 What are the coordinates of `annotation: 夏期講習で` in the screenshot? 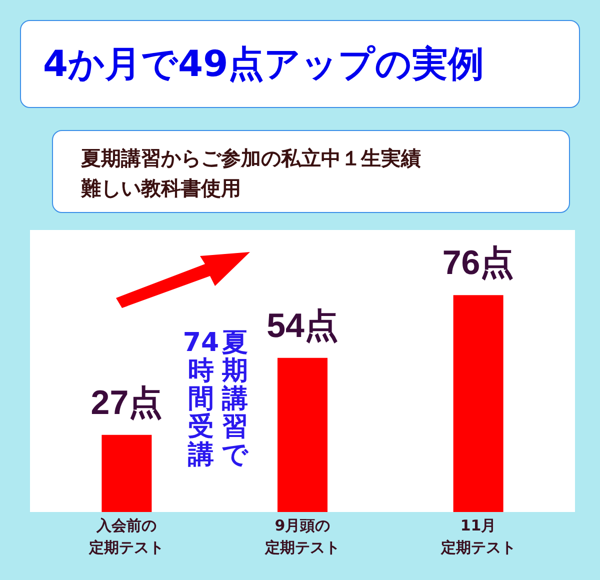 It's located at (235, 399).